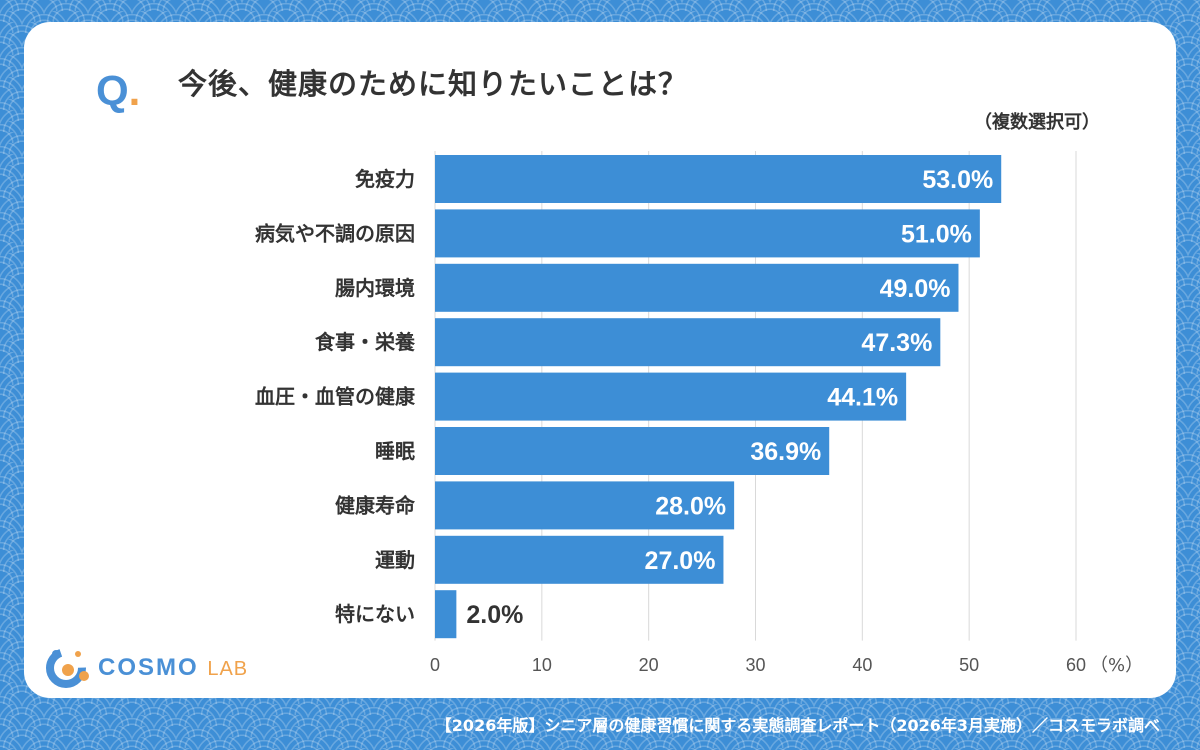 This screenshot has height=750, width=1200. I want to click on x-tick-label: 30, so click(755, 665).